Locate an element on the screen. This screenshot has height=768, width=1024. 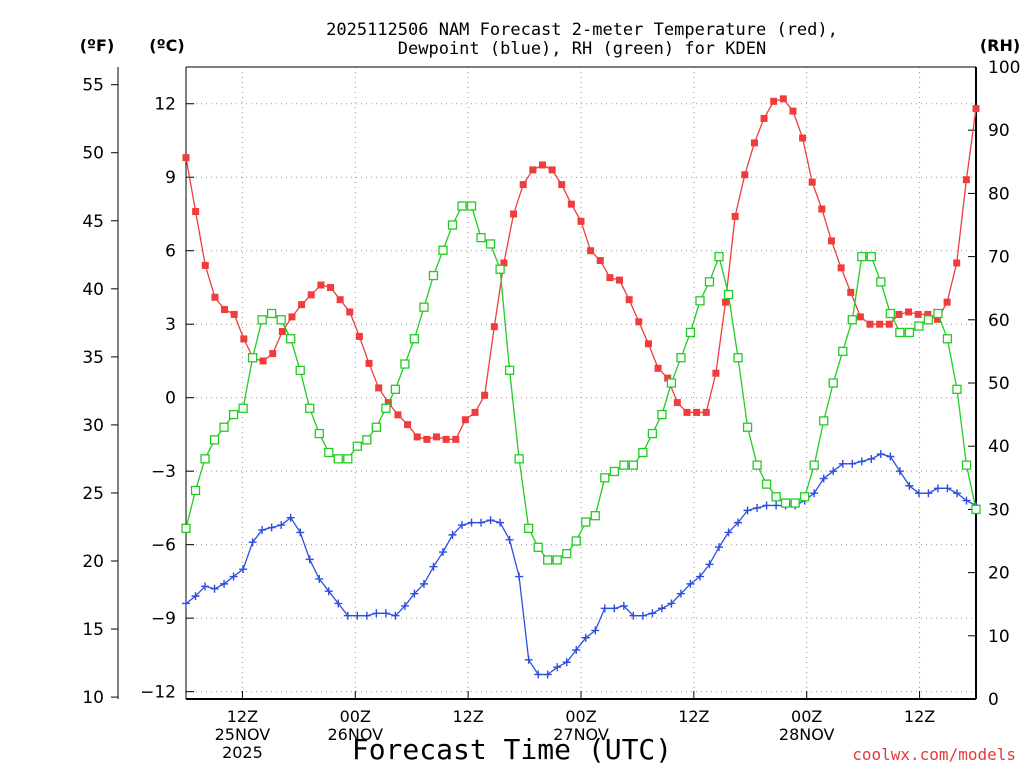
fahrenheit-tick-label: 50 is located at coordinates (93, 154).